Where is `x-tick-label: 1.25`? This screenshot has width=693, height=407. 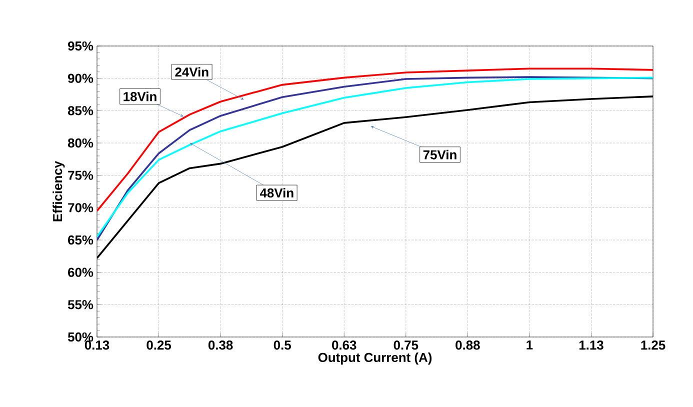
x-tick-label: 1.25 is located at coordinates (653, 345).